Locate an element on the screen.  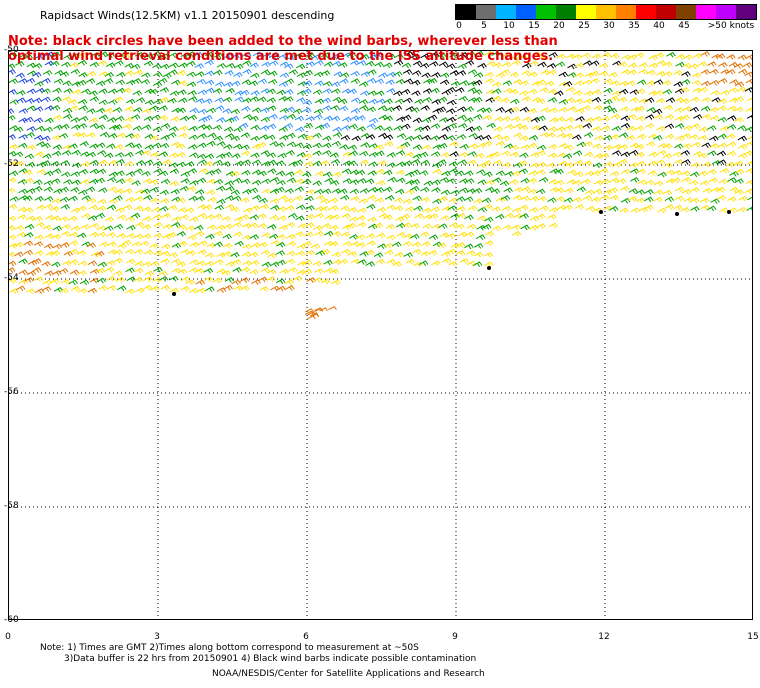
colorbar-label: >50 knots is located at coordinates (731, 26).